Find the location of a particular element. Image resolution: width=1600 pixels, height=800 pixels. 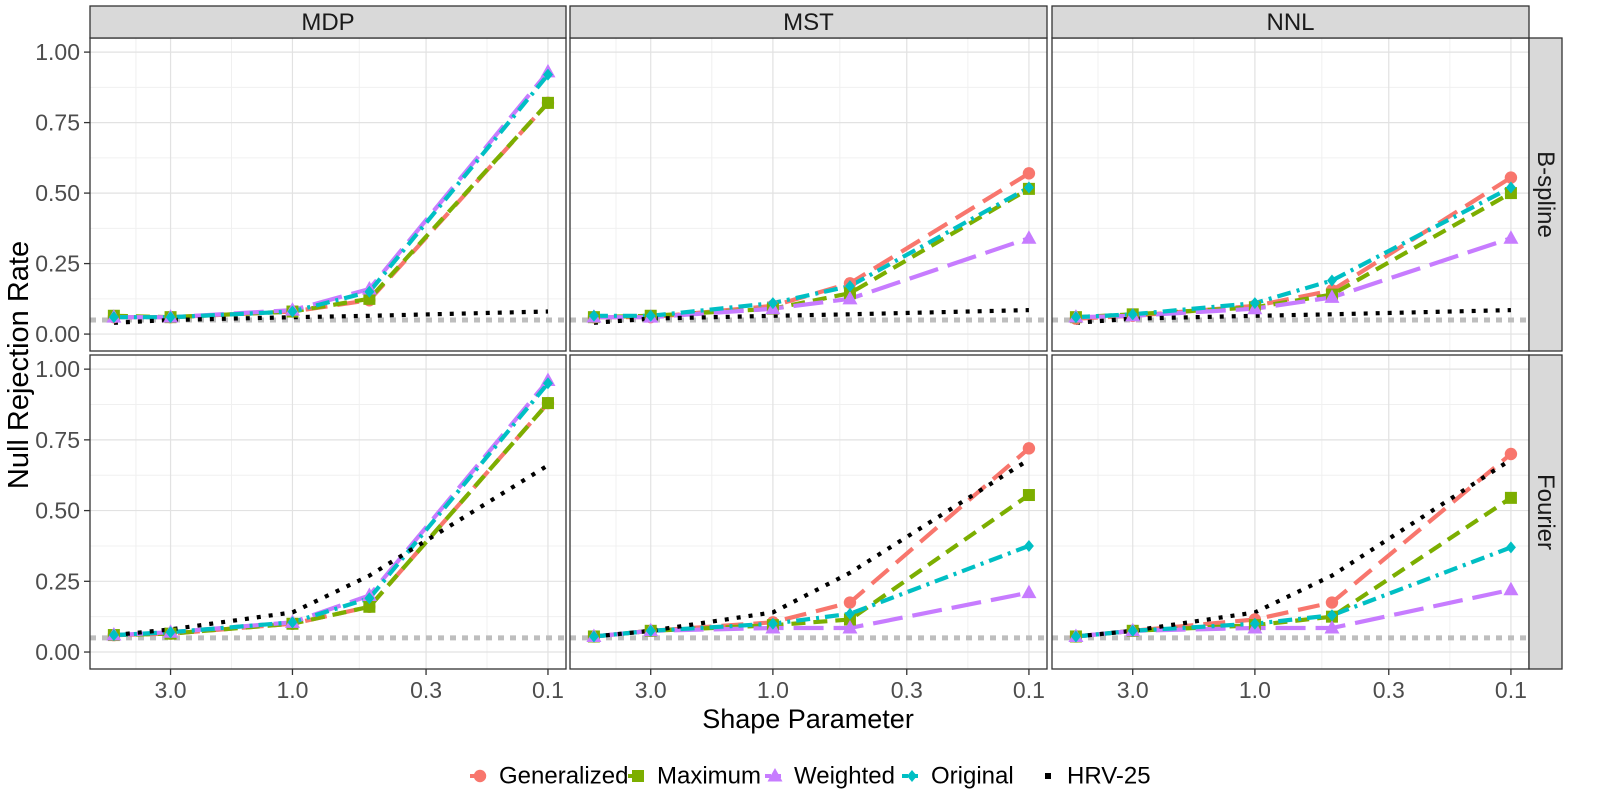

panel-mdp-fourier is located at coordinates (328, 512).